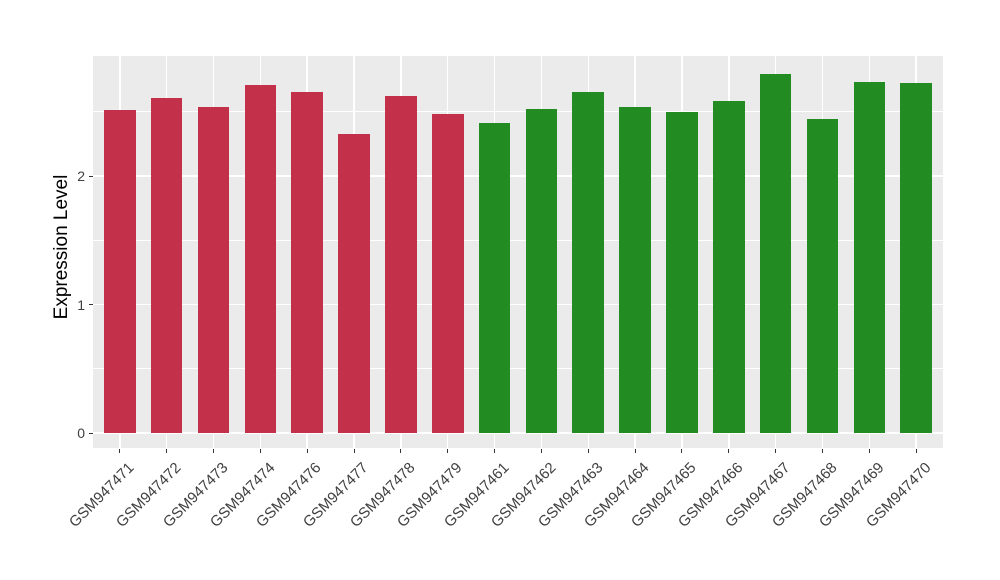  What do you see at coordinates (916, 258) in the screenshot?
I see `bar-GSM947470` at bounding box center [916, 258].